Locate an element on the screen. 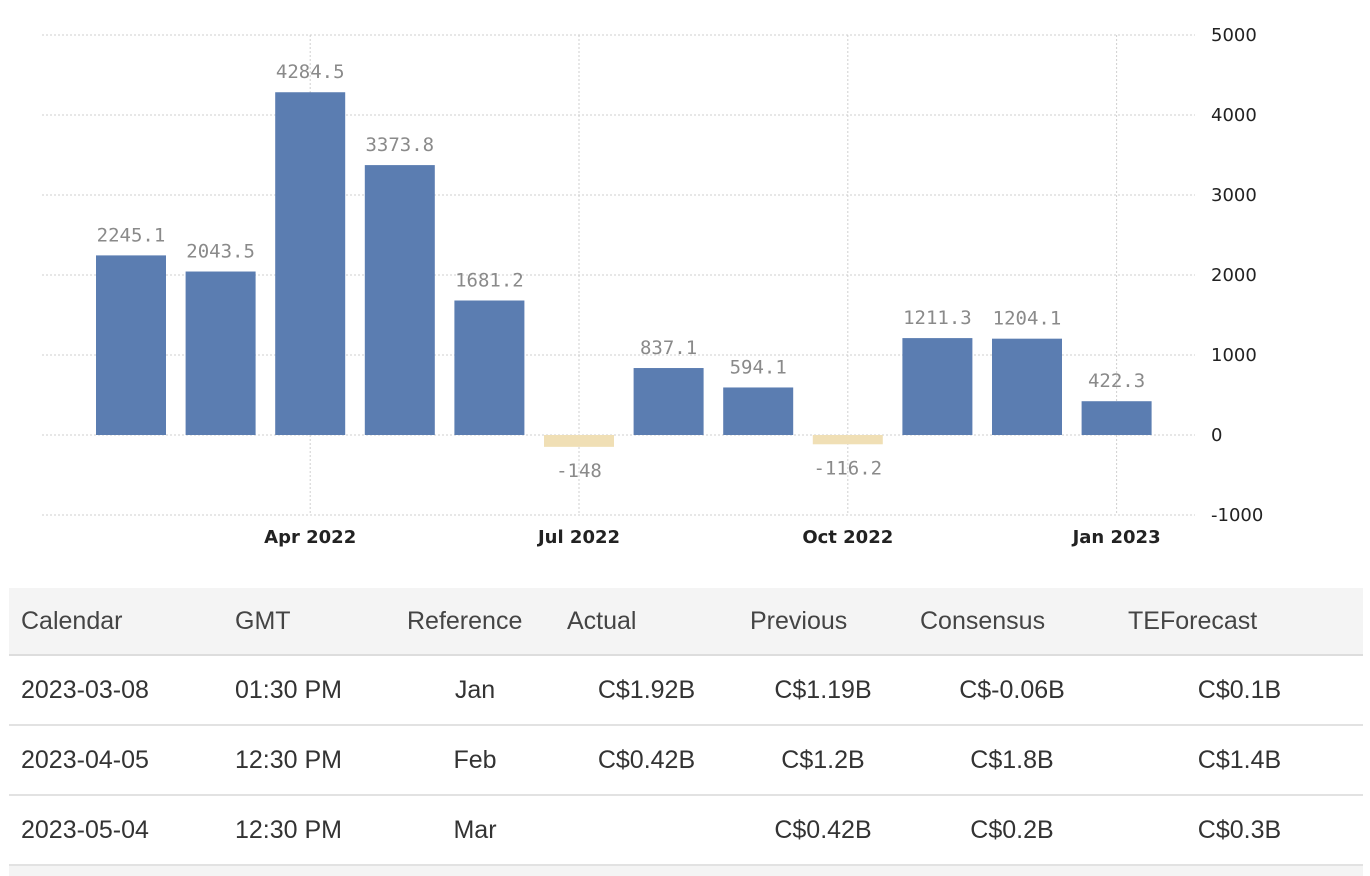 Image resolution: width=1370 pixels, height=876 pixels. x-tick-label: Oct 2022 is located at coordinates (847, 537).